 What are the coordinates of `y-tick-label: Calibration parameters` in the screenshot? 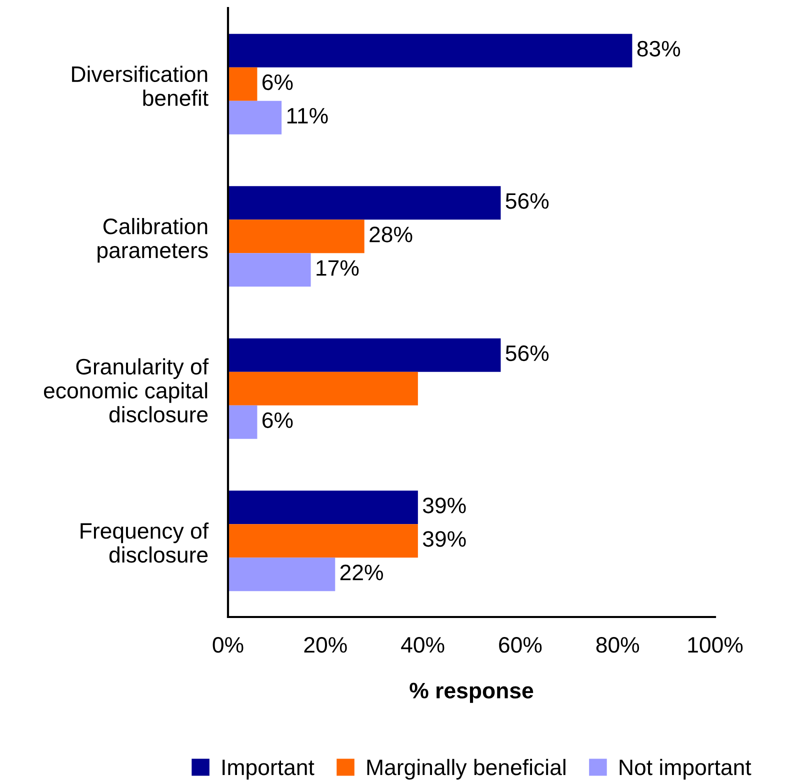 It's located at (153, 240).